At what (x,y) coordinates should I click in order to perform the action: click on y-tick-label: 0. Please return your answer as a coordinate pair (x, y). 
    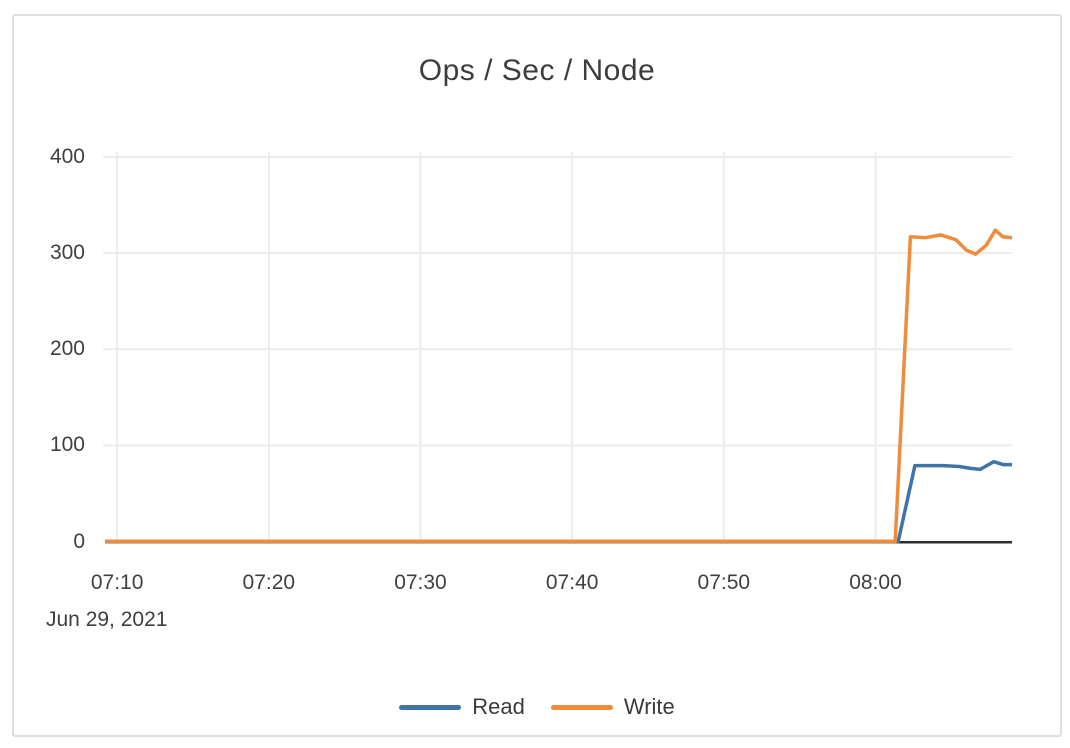
    Looking at the image, I should click on (79, 541).